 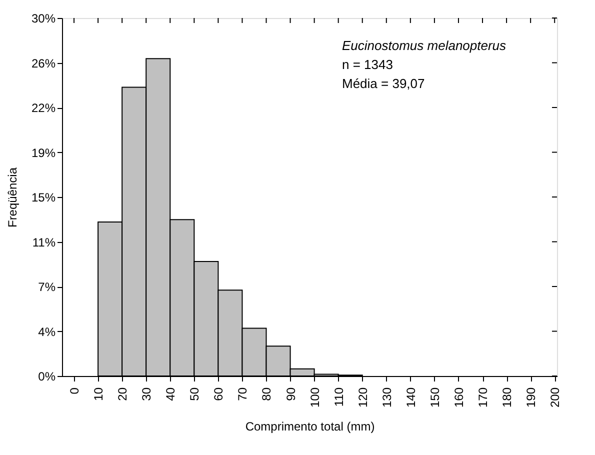 What do you see at coordinates (43, 197) in the screenshot?
I see `y-tick-label: 15%` at bounding box center [43, 197].